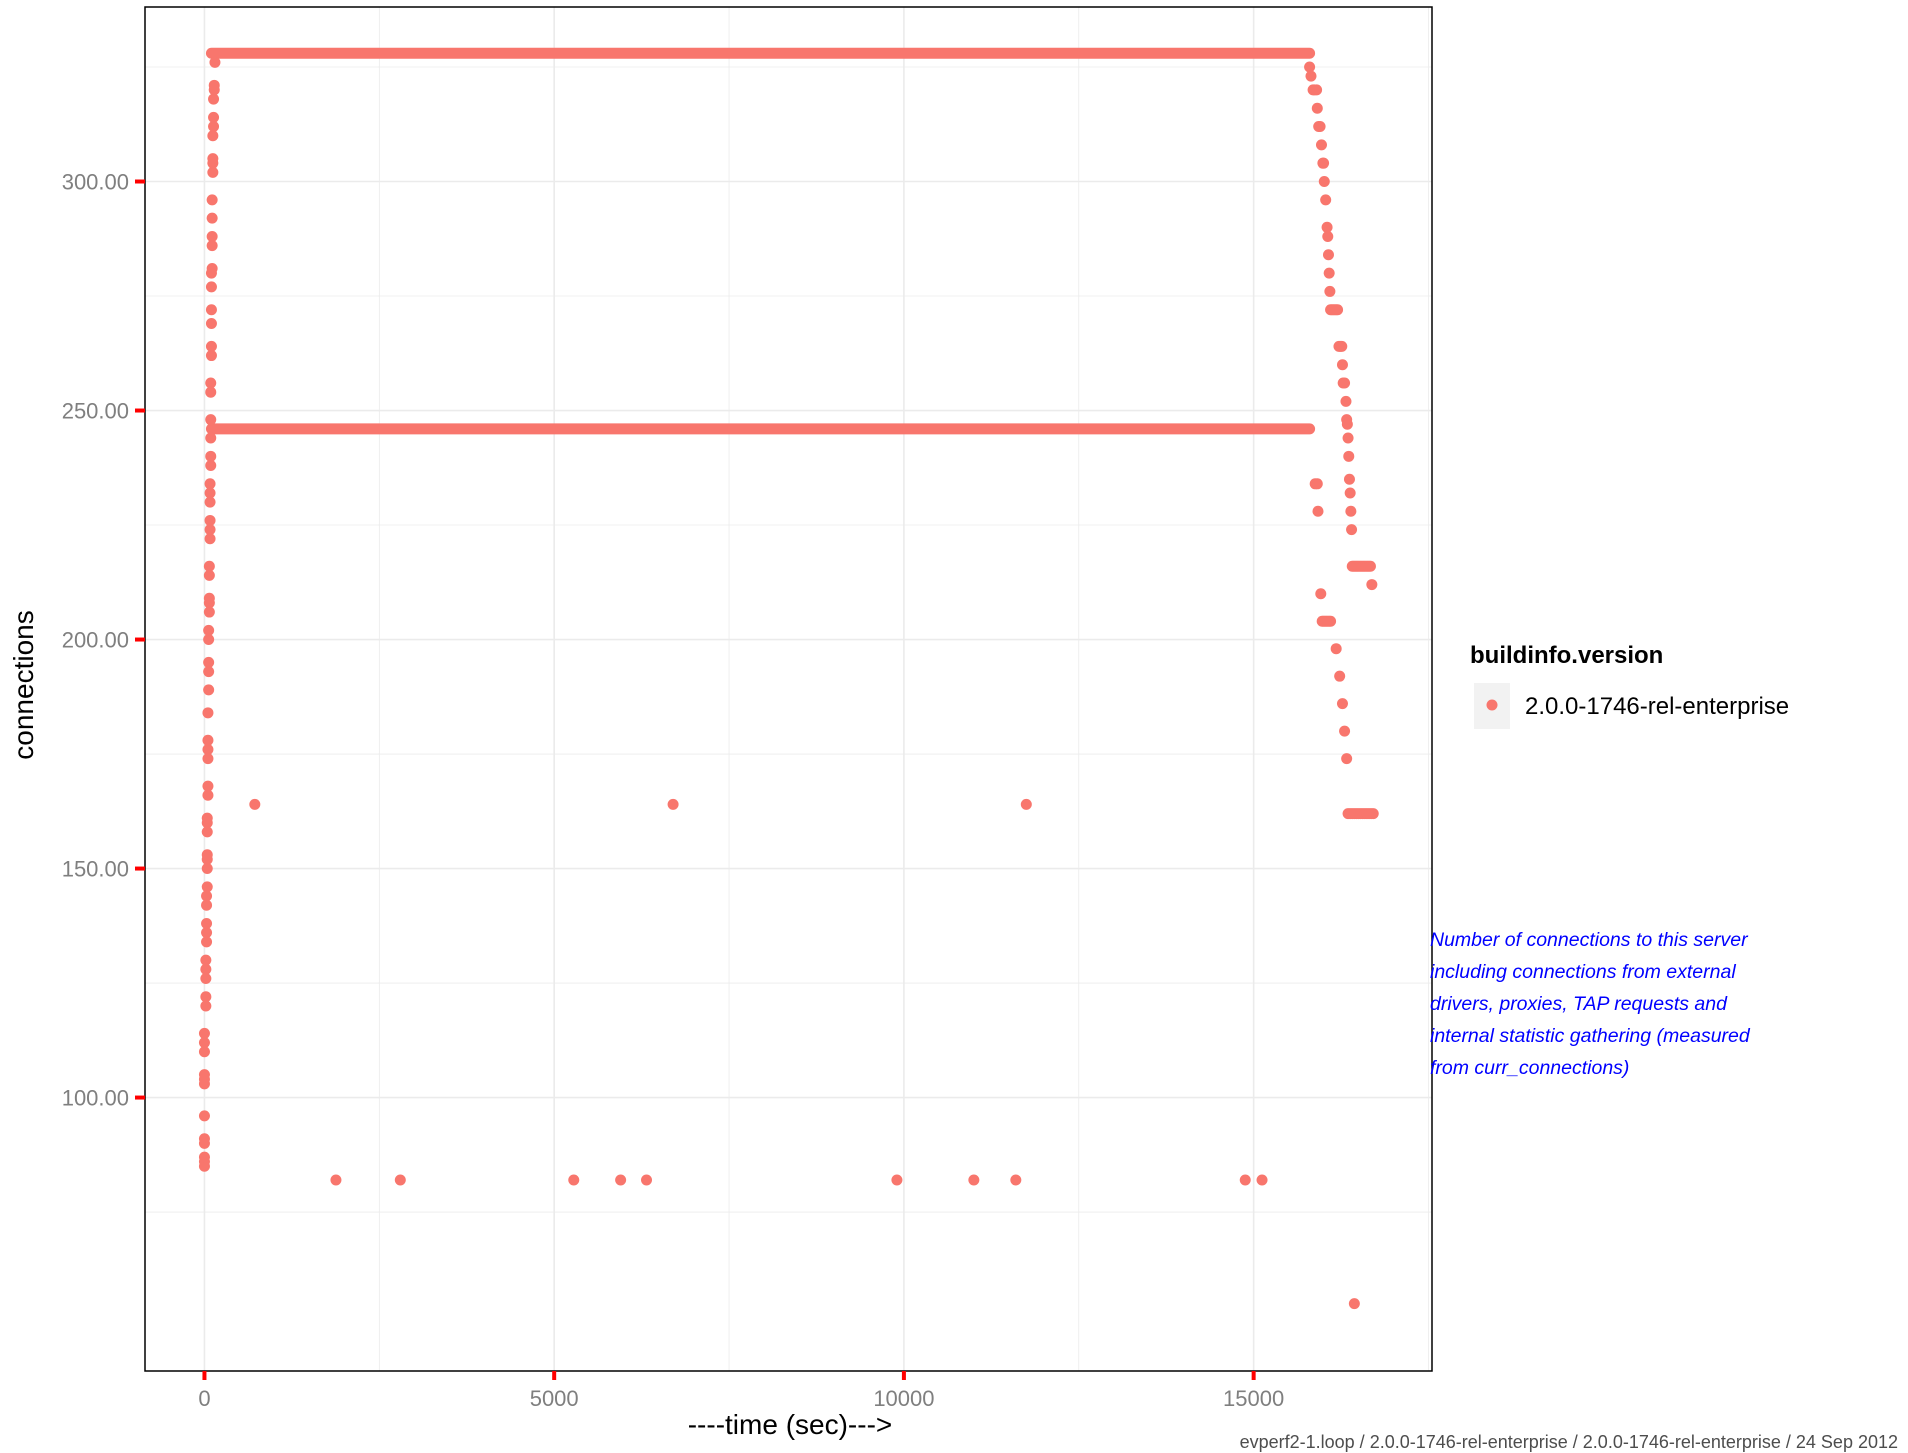 The image size is (1908, 1453). Describe the element at coordinates (790, 1424) in the screenshot. I see `x-axis-title: ----time (sec)--->` at that location.